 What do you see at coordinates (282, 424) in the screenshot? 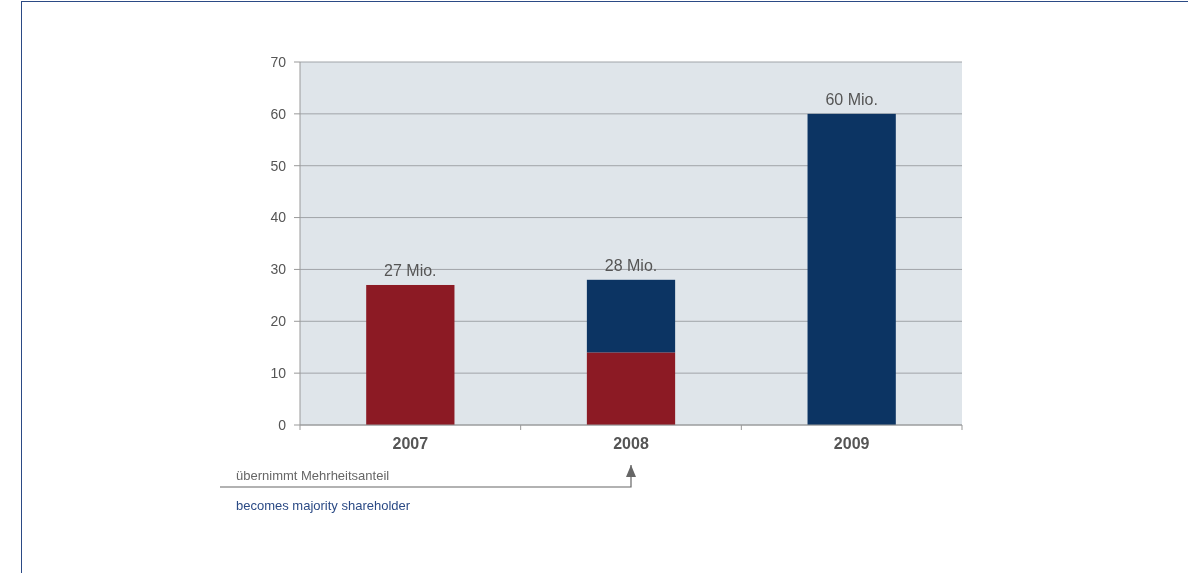
I see `y-tick-label: 0` at bounding box center [282, 424].